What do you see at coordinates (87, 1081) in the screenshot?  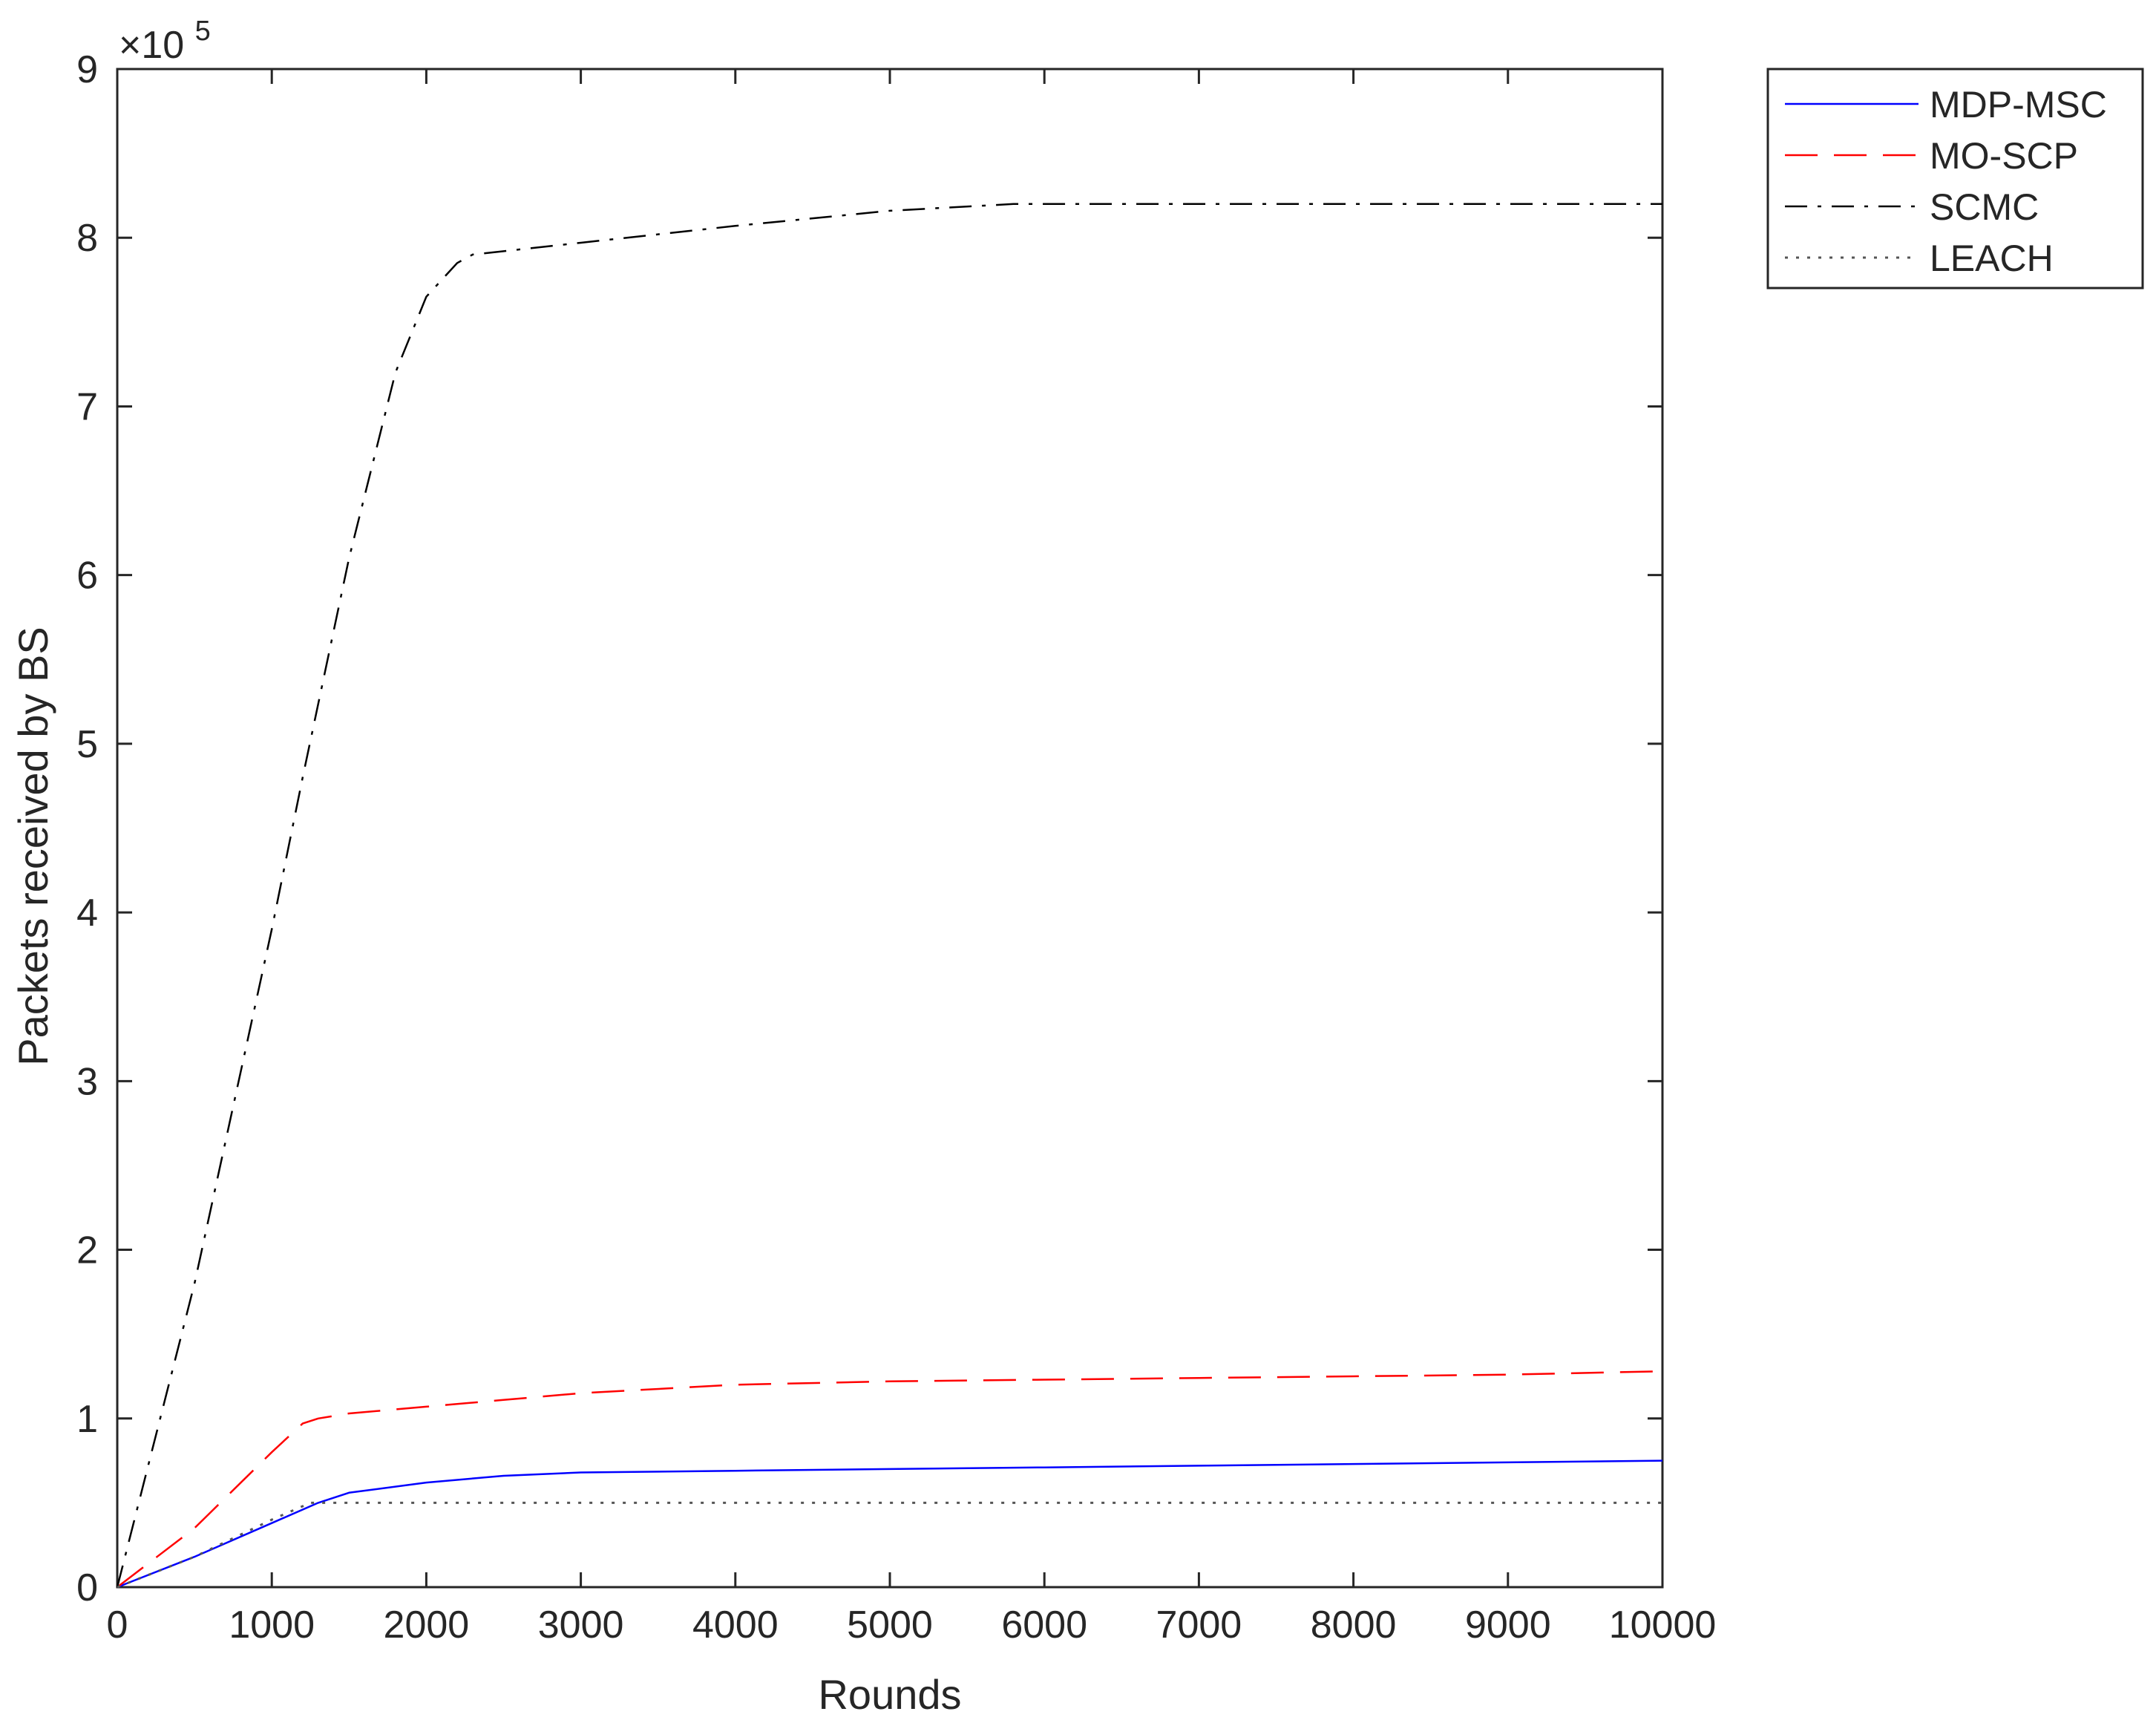 I see `y-tick-label: 3` at bounding box center [87, 1081].